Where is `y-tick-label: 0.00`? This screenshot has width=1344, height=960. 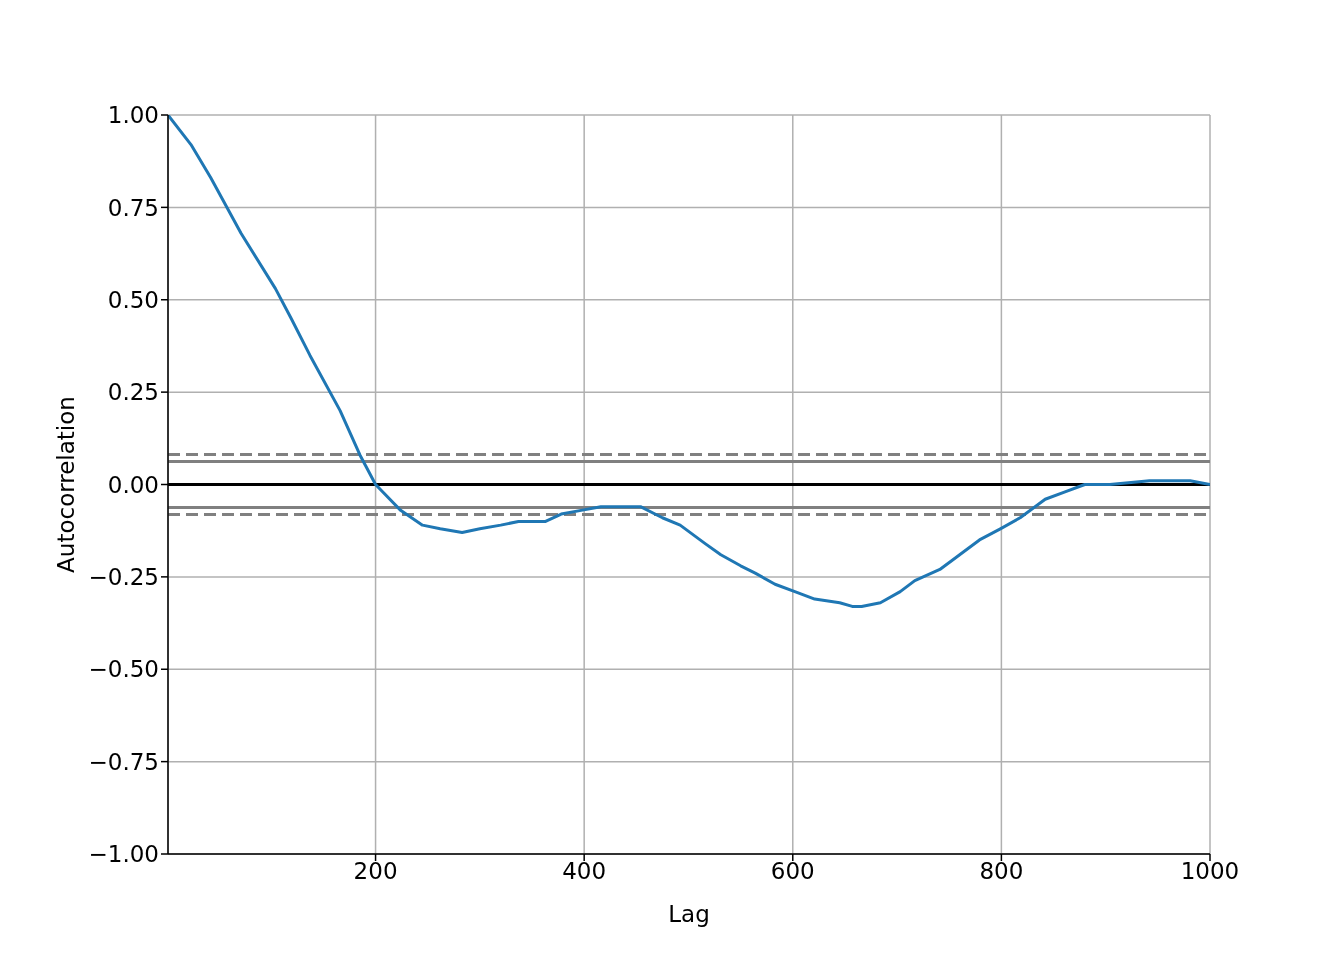 y-tick-label: 0.00 is located at coordinates (133, 484).